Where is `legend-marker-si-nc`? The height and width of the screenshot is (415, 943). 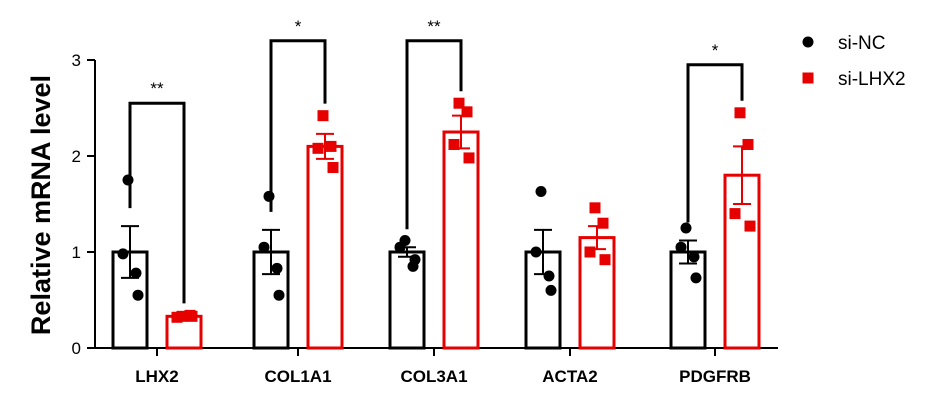
legend-marker-si-nc is located at coordinates (808, 42).